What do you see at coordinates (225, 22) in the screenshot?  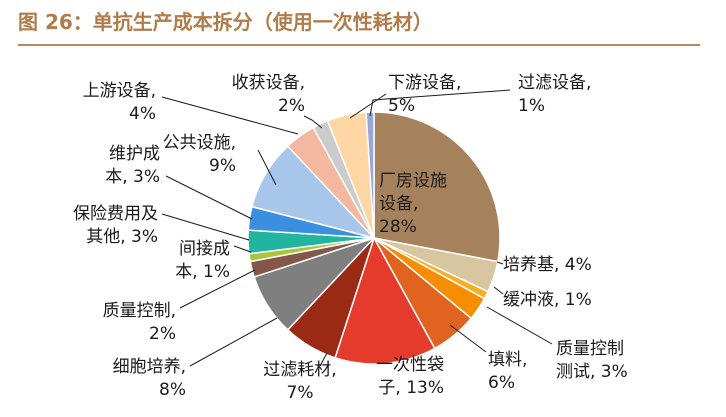 I see `page-title: 图 26：单抗生产成本拆分（使用一次性耗材）` at bounding box center [225, 22].